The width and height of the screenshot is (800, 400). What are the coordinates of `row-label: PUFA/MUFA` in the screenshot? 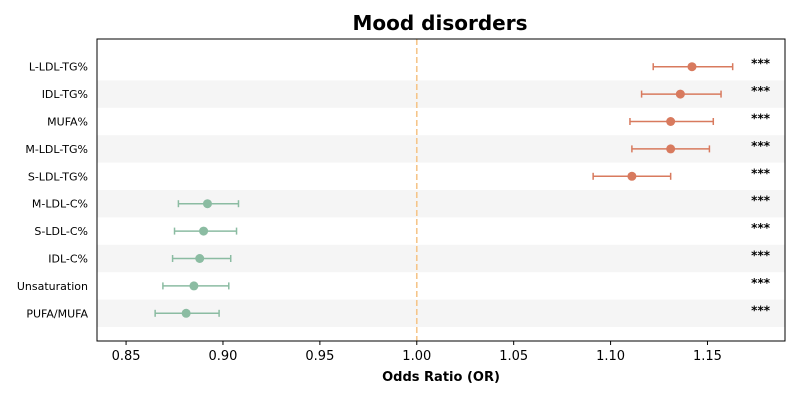 It's located at (57, 313).